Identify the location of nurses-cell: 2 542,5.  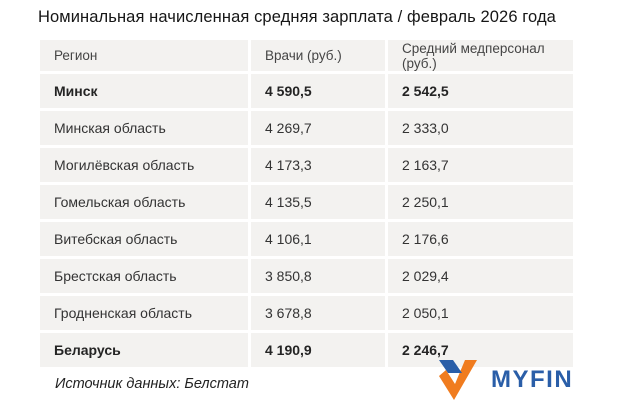
(480, 91).